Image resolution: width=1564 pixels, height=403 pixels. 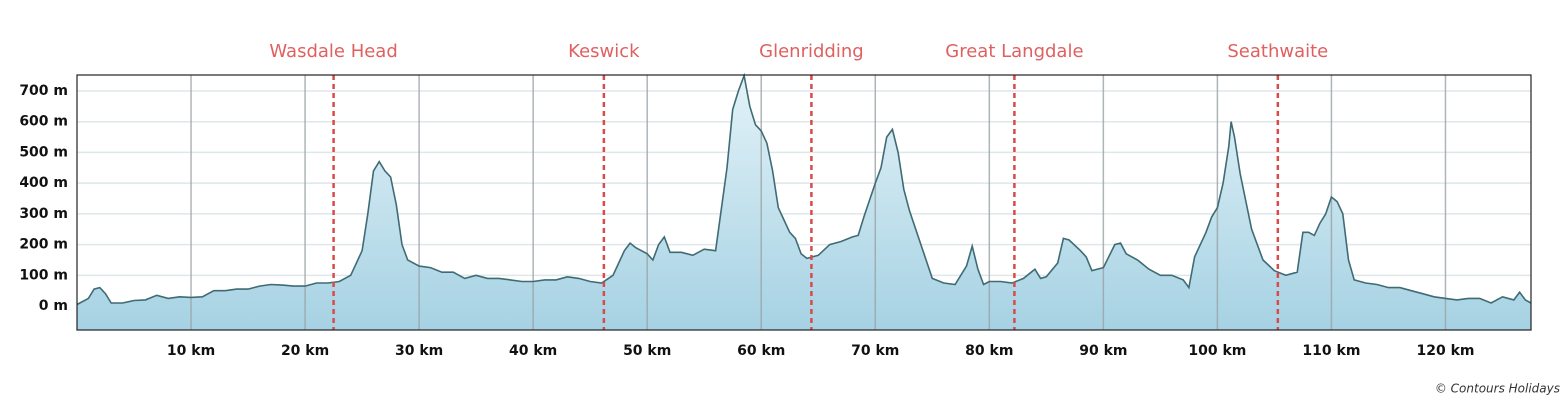 I want to click on y-tick-label: 0 m, so click(x=53, y=306).